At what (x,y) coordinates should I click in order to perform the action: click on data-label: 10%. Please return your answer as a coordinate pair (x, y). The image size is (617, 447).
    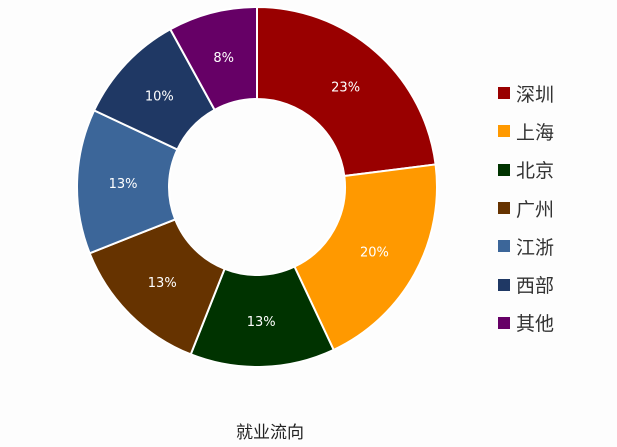
    Looking at the image, I should click on (159, 96).